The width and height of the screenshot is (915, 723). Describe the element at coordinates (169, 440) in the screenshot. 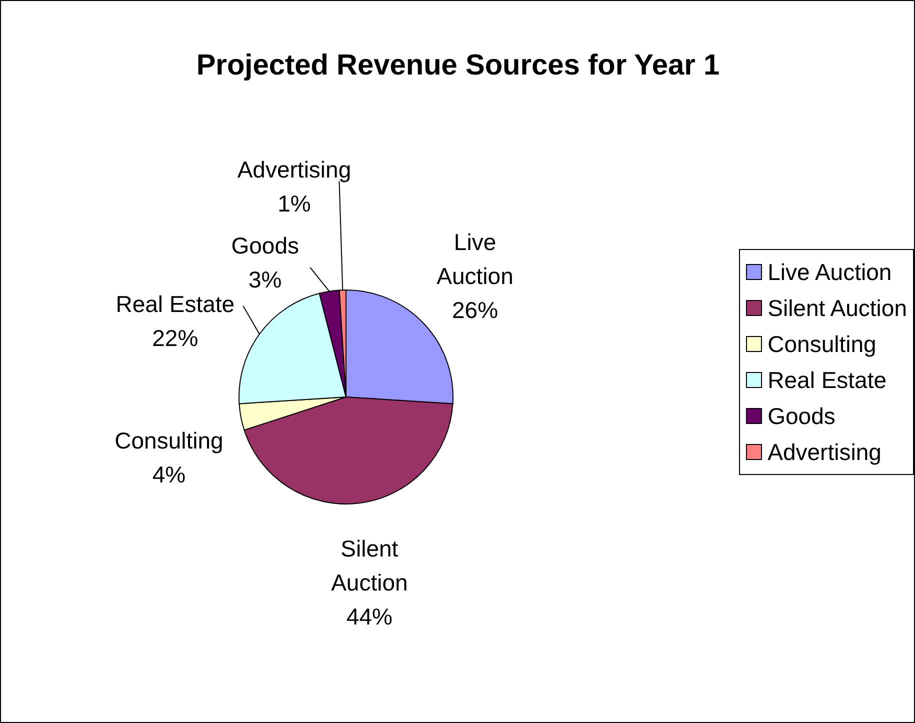

I see `slice-label: Consulting` at that location.